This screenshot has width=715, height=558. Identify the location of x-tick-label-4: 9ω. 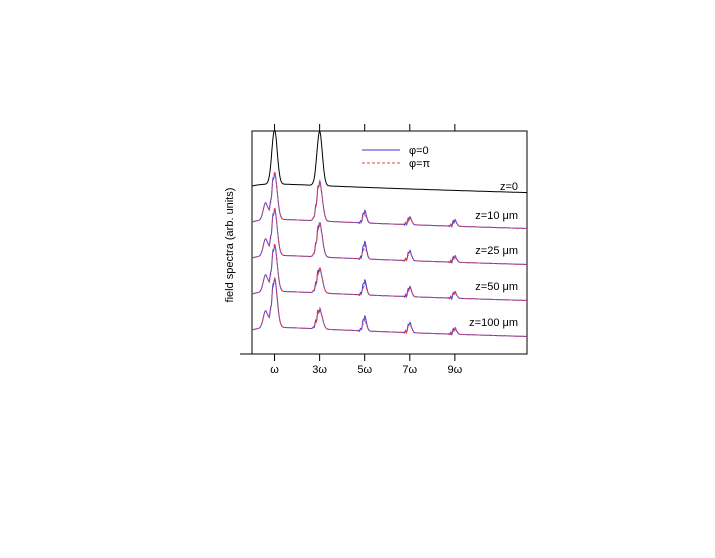
(455, 370).